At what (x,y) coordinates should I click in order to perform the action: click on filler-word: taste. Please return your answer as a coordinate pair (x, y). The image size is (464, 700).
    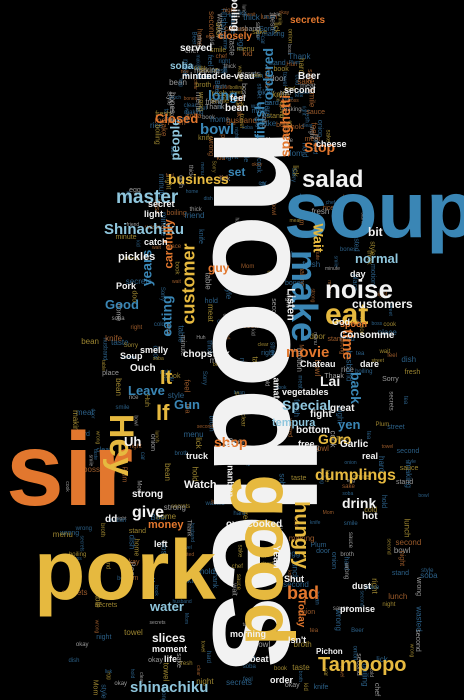
    Looking at the image, I should click on (248, 624).